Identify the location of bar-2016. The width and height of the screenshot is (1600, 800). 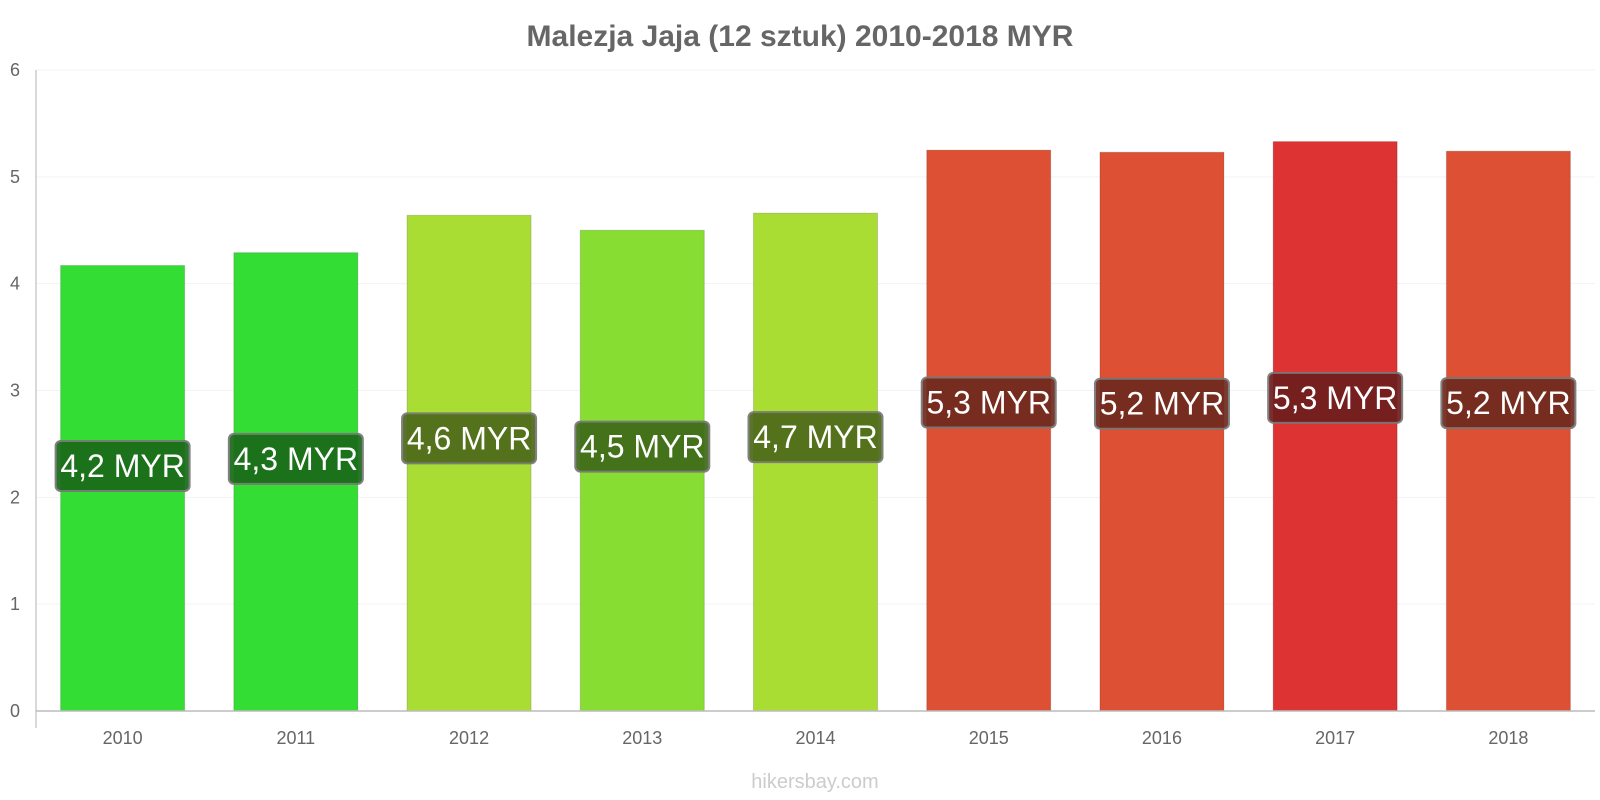
(1162, 431).